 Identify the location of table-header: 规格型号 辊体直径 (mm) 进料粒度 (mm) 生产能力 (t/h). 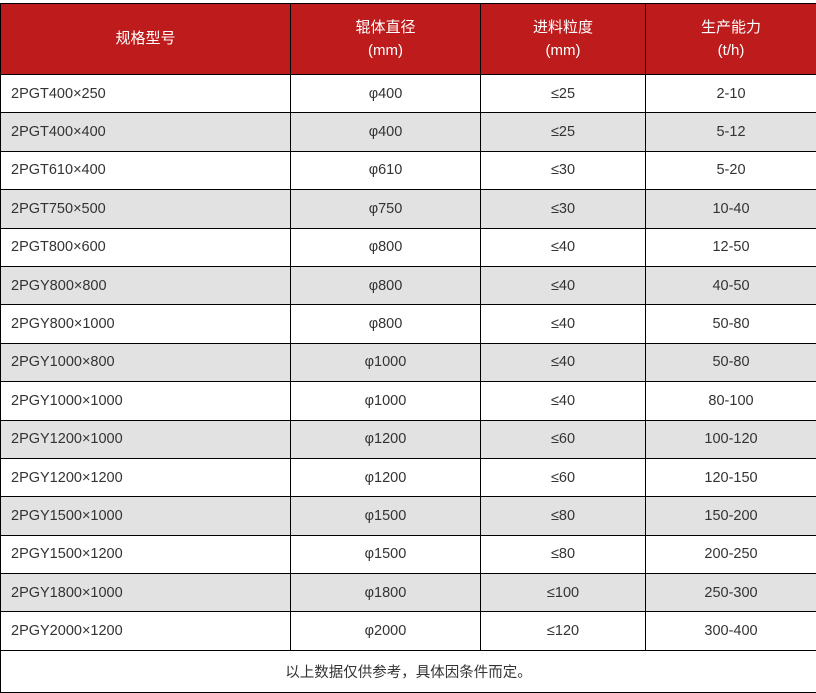
(408, 39).